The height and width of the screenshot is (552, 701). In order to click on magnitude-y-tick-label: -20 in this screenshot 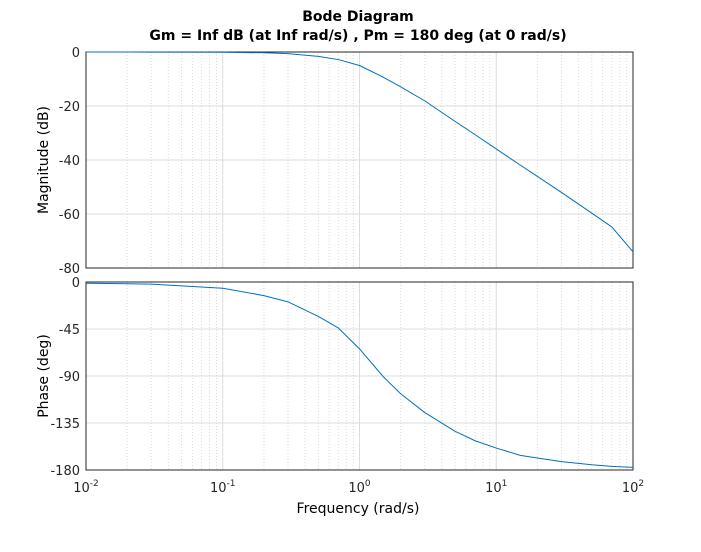, I will do `click(69, 107)`.